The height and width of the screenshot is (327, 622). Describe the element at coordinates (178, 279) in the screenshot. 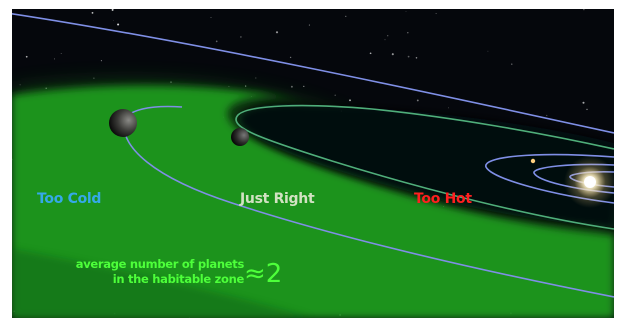

I see `caption-line-2: in the habitable zone` at that location.